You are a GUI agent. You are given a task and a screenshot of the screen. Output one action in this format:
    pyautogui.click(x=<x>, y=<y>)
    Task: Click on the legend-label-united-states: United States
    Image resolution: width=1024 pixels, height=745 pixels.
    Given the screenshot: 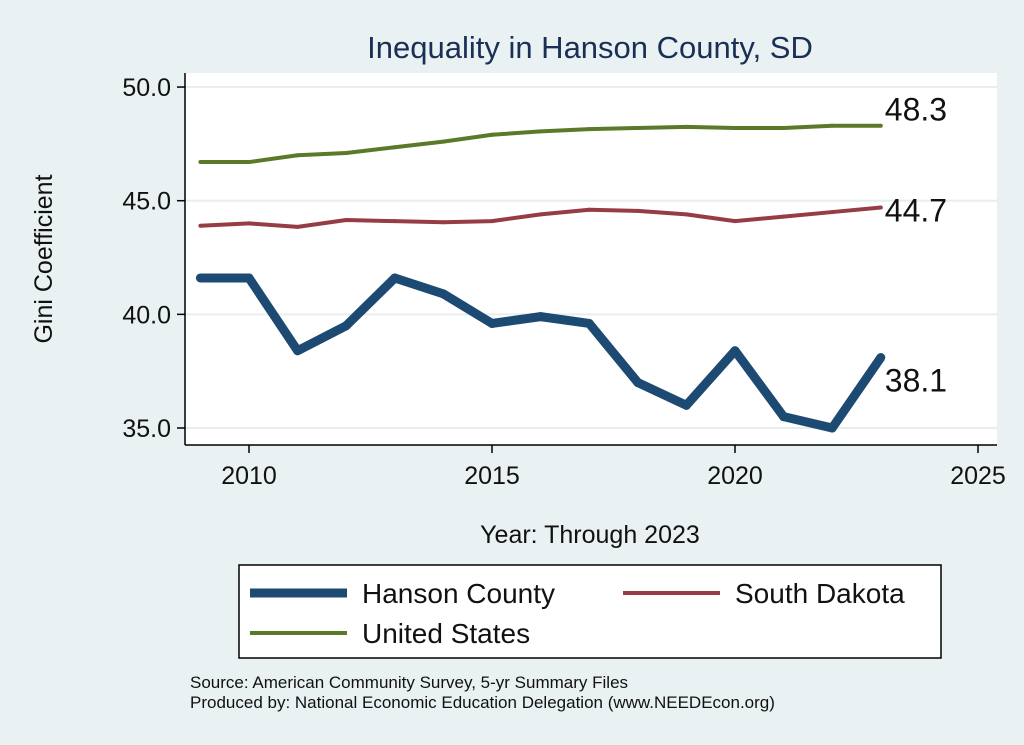 What is the action you would take?
    pyautogui.click(x=446, y=633)
    